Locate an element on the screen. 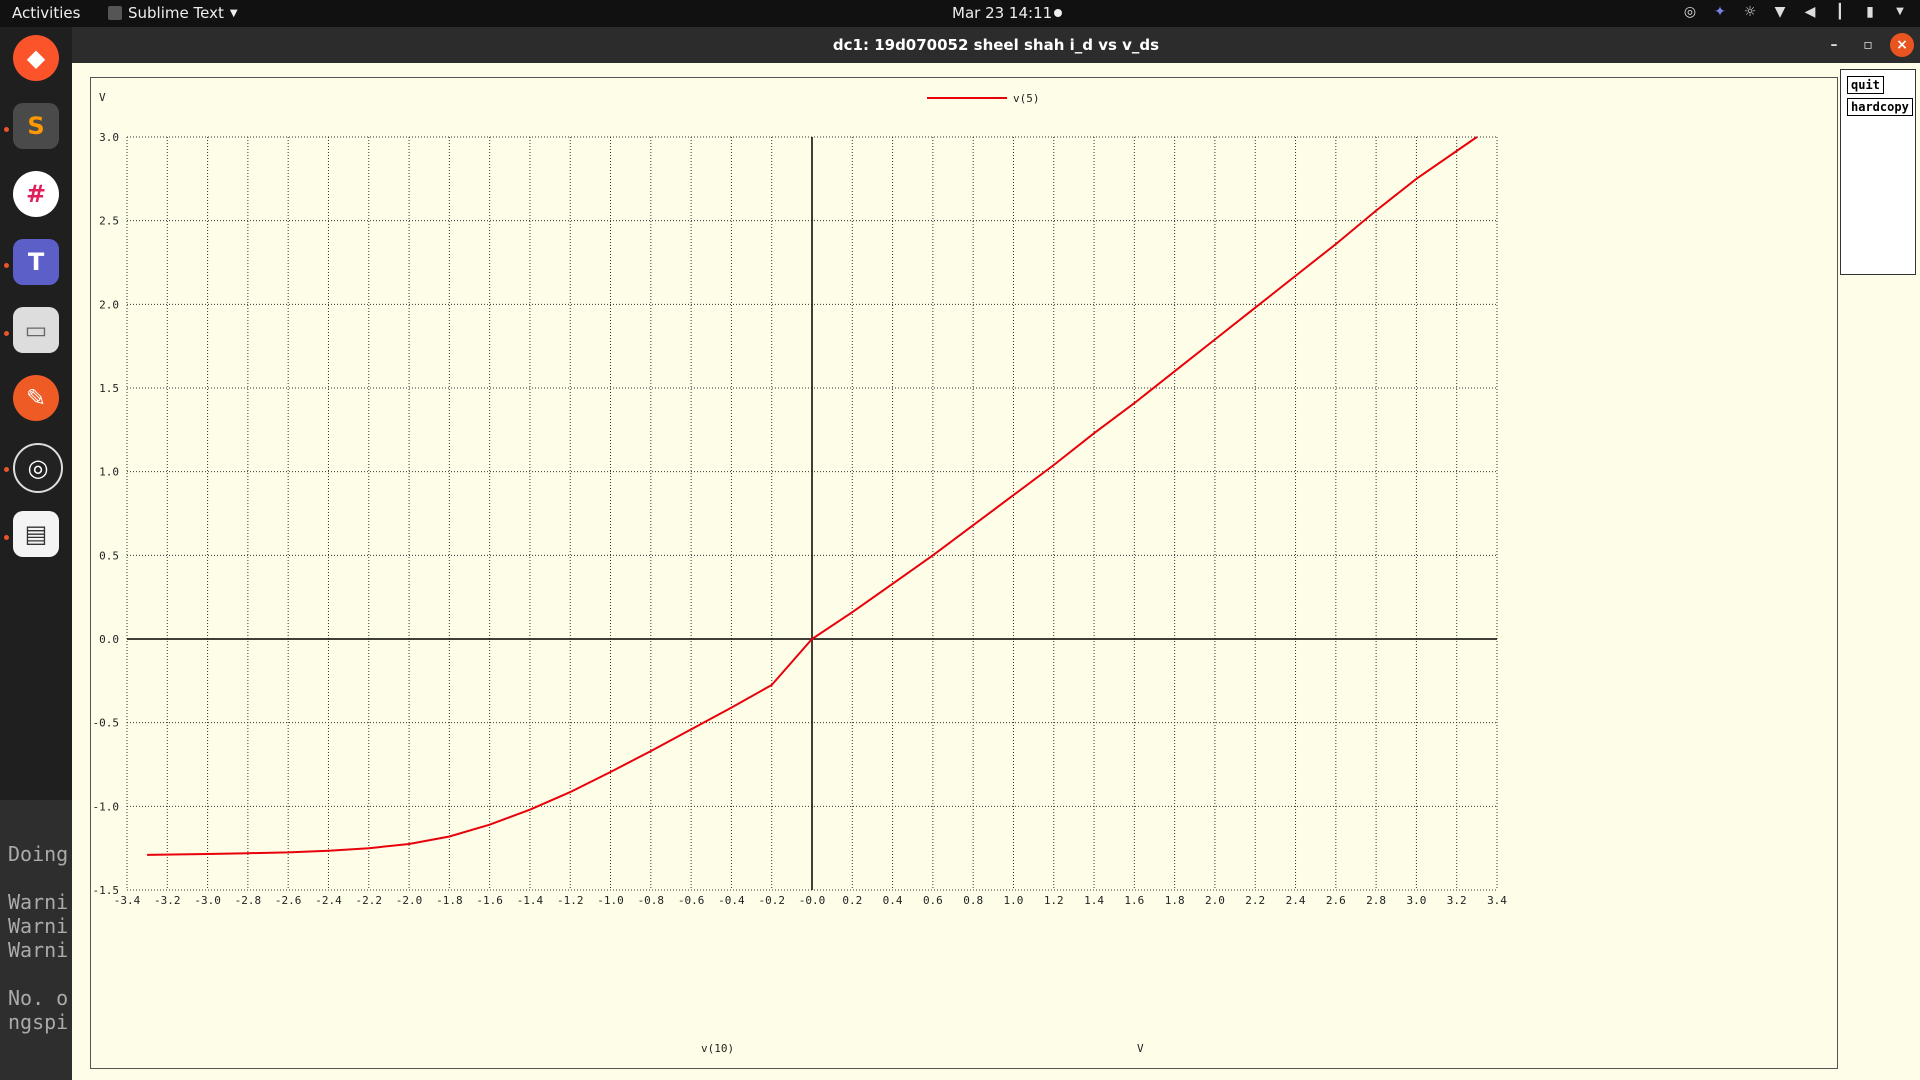 The image size is (1920, 1080). close-icon: × is located at coordinates (1902, 45).